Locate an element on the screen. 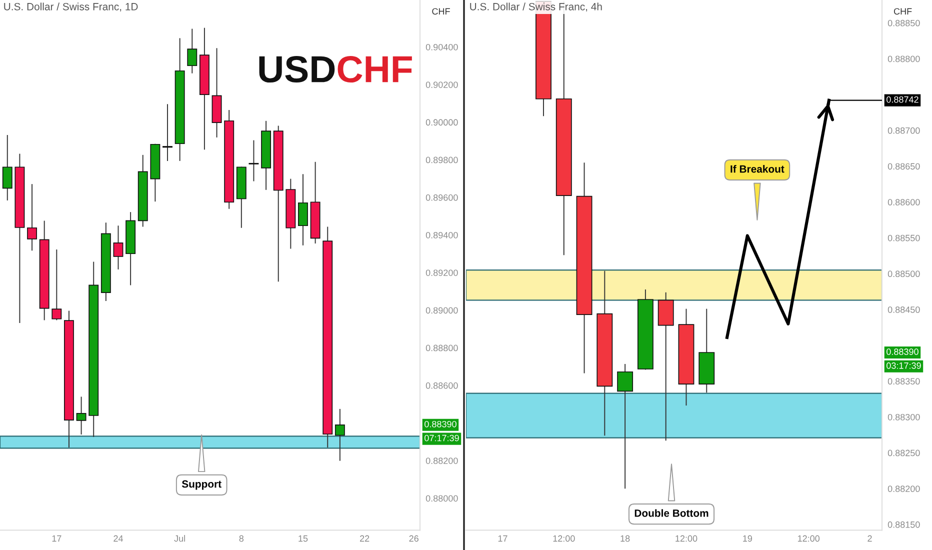 This screenshot has height=550, width=932. y-tick-label: 0.88500 is located at coordinates (904, 274).